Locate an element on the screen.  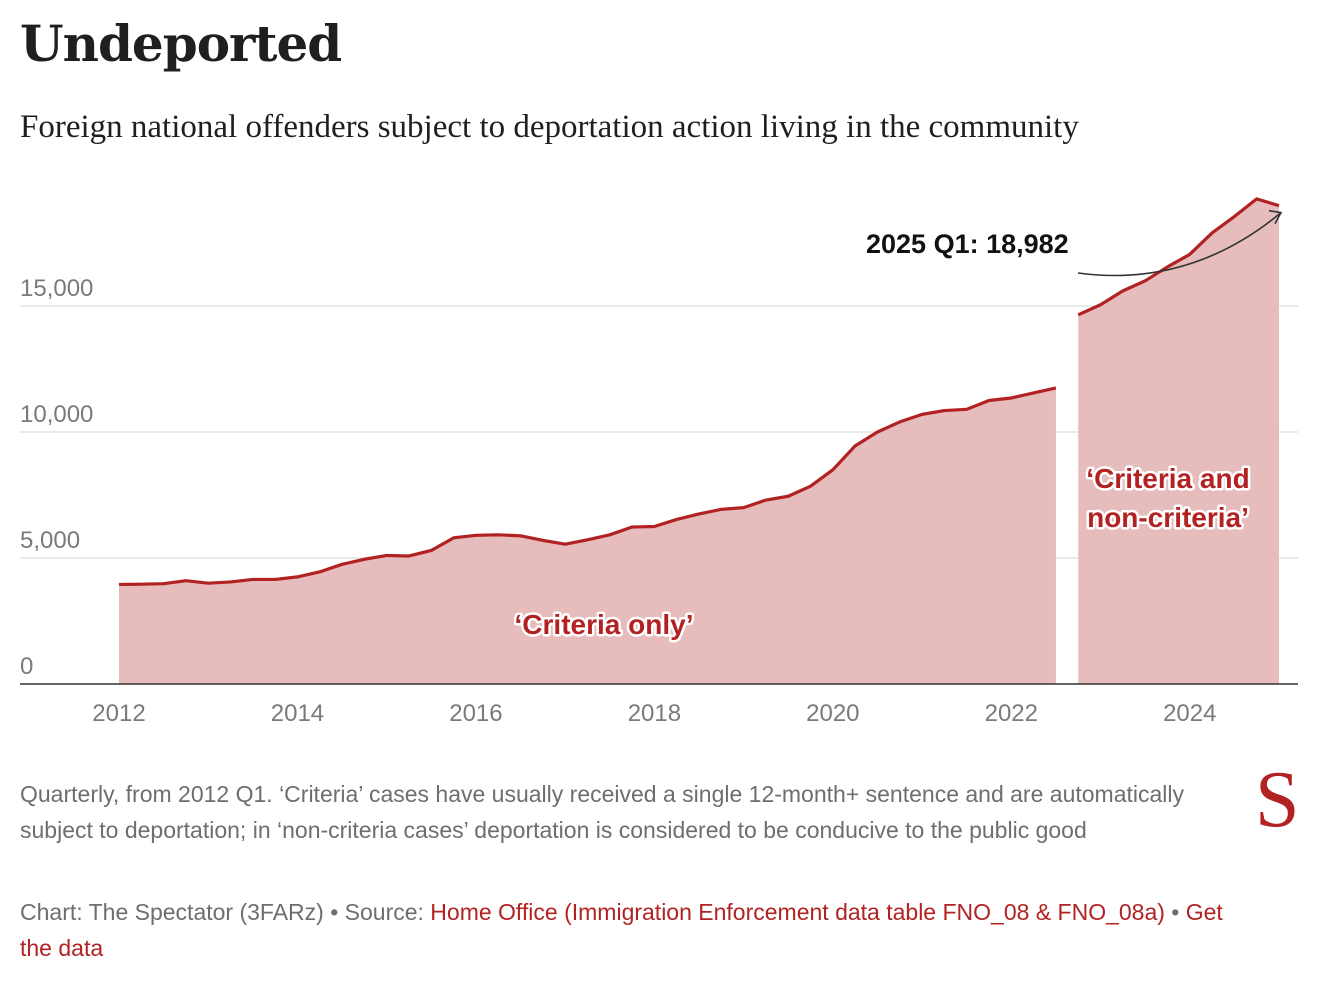
x-tick-label: 2014 is located at coordinates (297, 713).